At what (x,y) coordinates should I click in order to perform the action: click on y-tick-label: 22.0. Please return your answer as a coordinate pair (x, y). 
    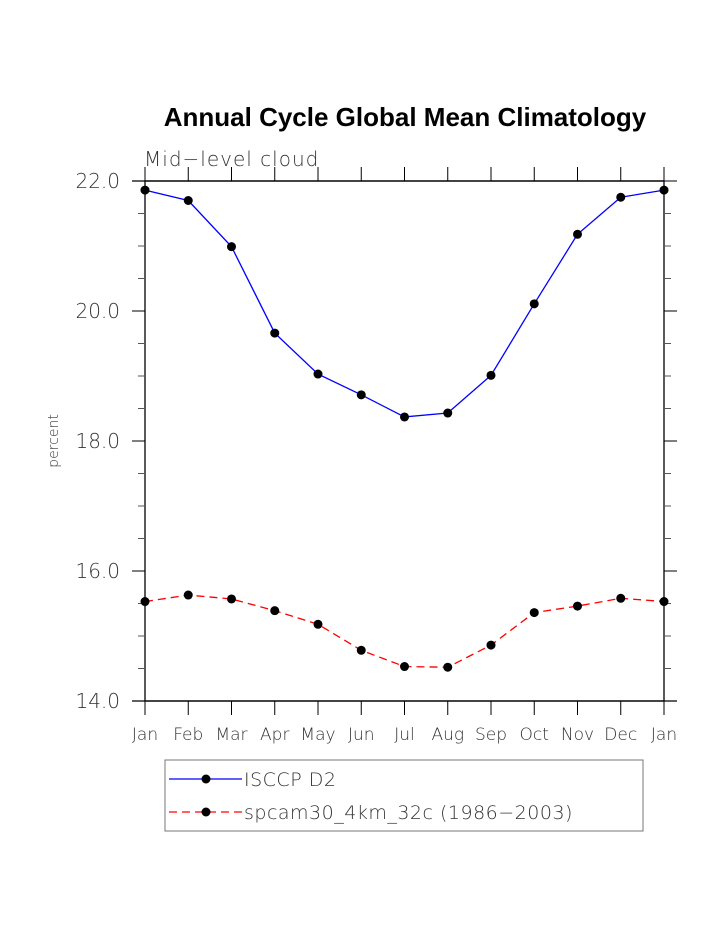
    Looking at the image, I should click on (97, 181).